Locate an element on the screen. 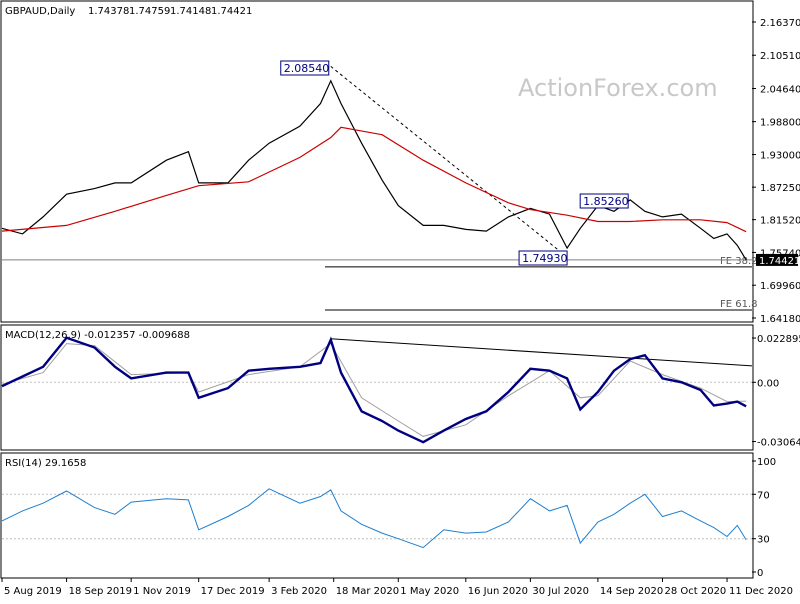  last-price-label: 1.74421 is located at coordinates (779, 261).